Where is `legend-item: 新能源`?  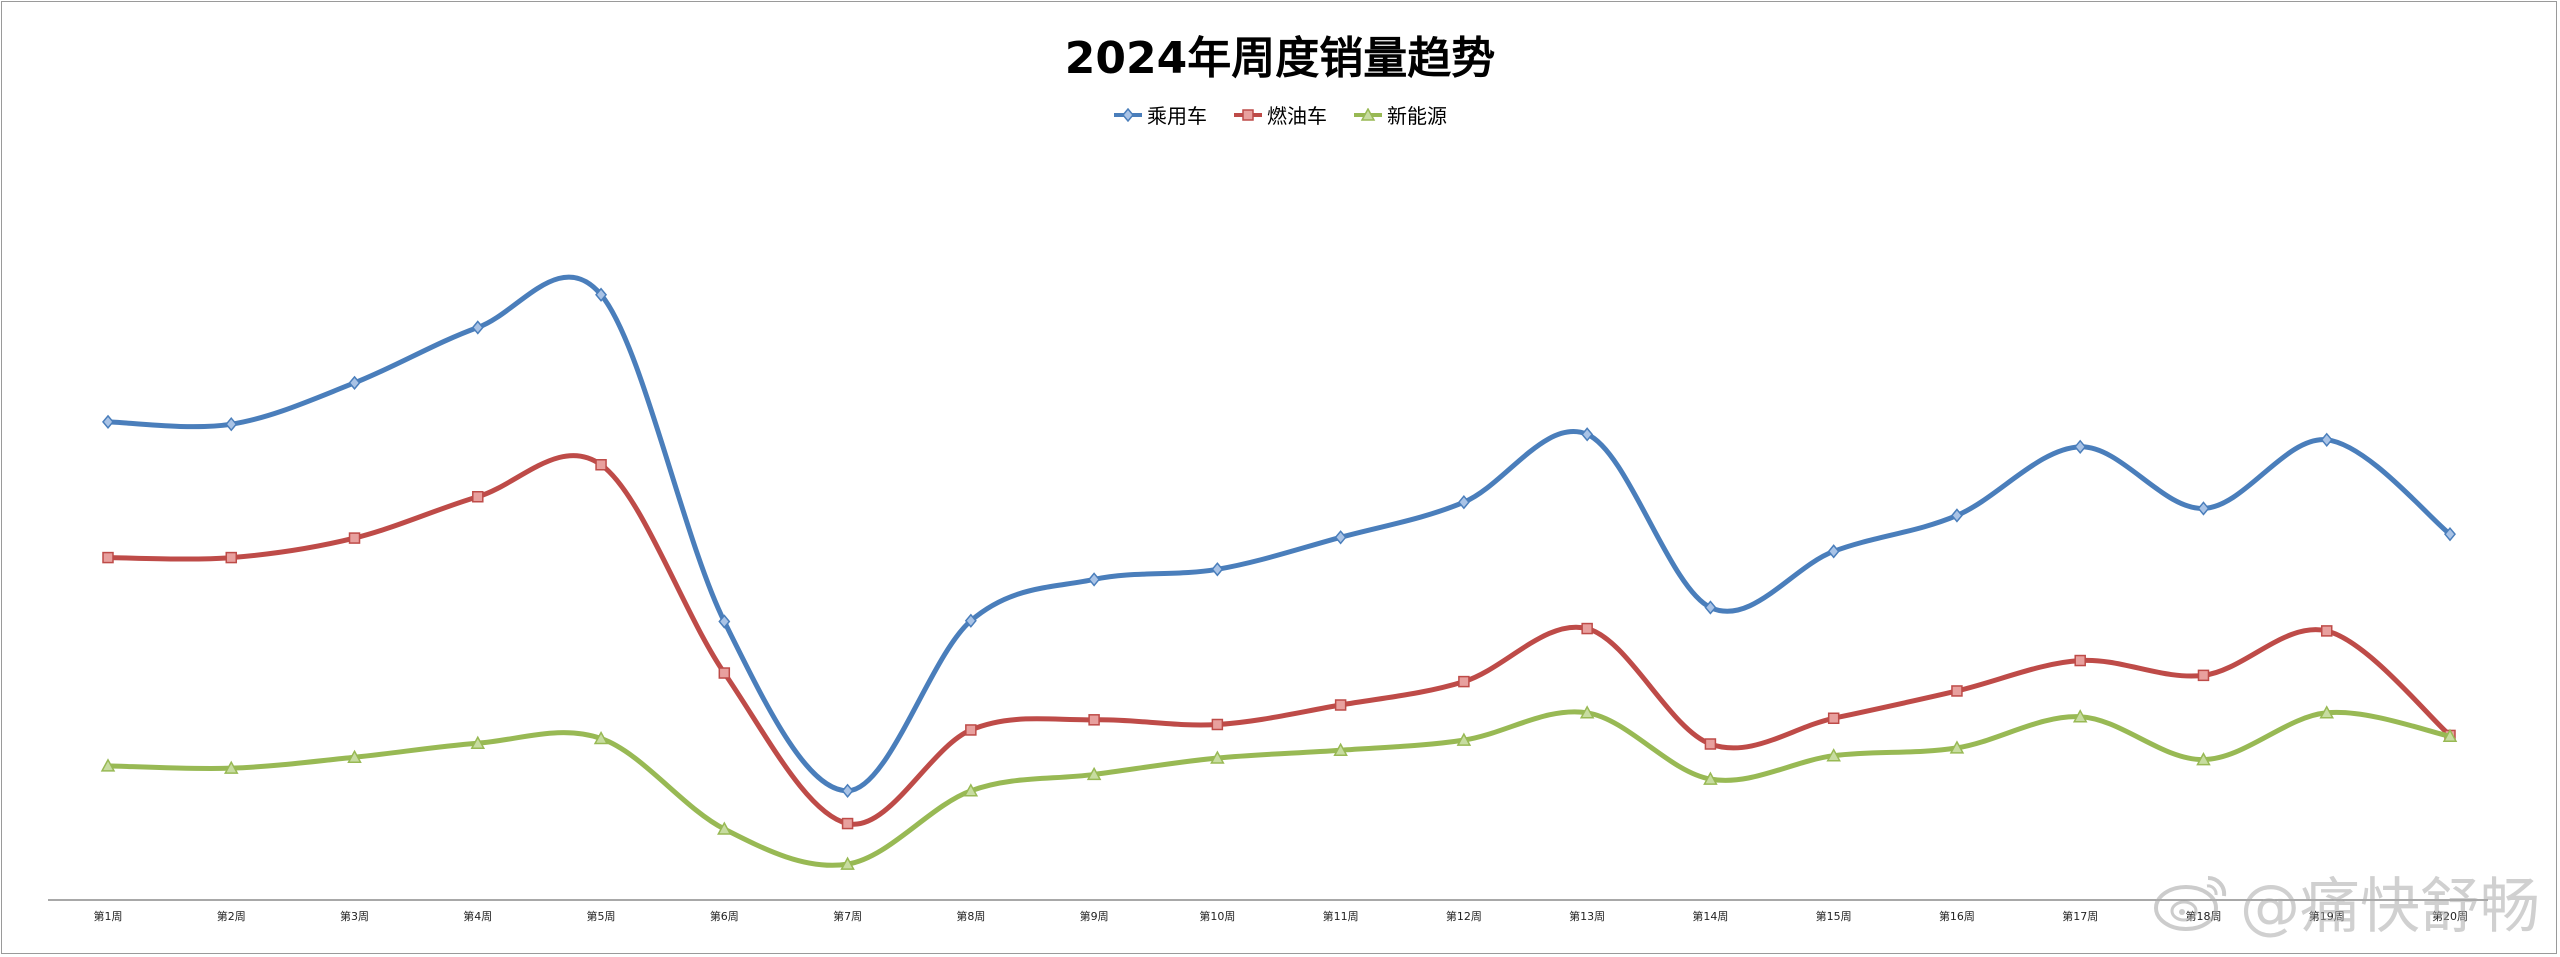 legend-item: 新能源 is located at coordinates (1400, 114).